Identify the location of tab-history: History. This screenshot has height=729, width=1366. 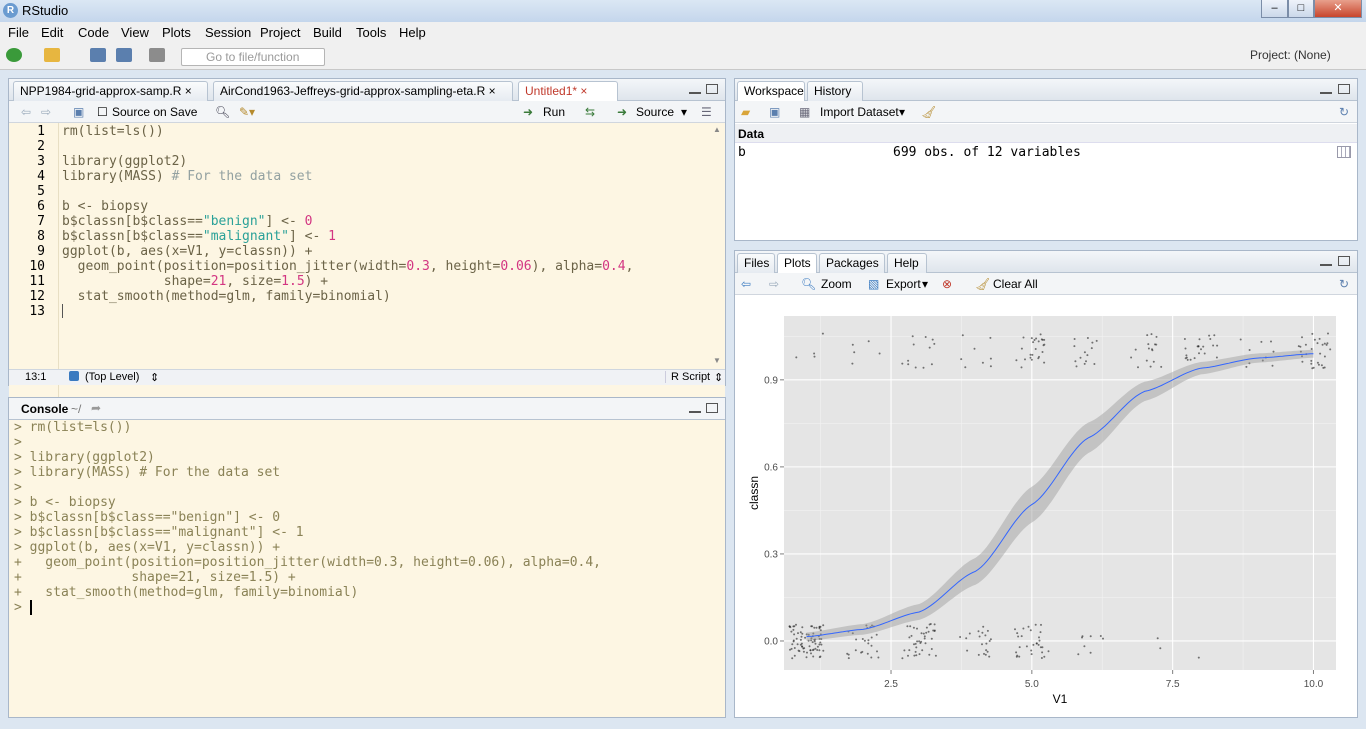
(835, 91).